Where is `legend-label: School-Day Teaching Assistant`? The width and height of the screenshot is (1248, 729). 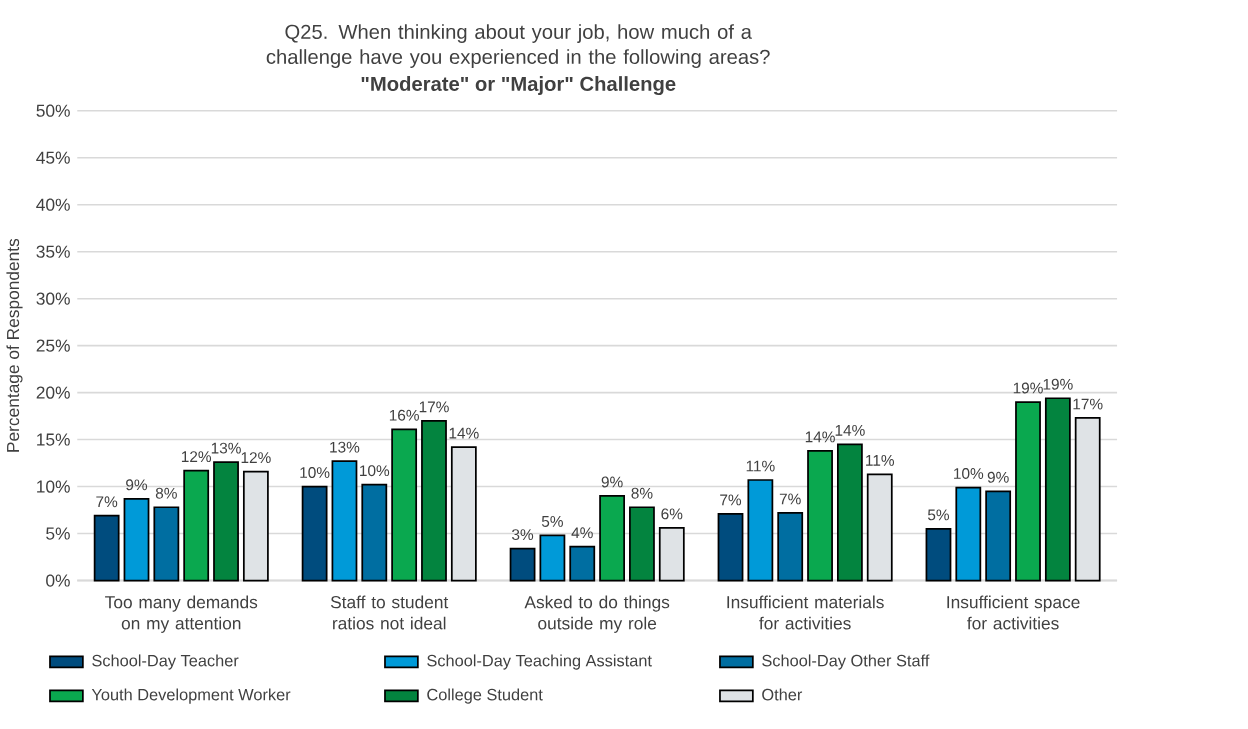
legend-label: School-Day Teaching Assistant is located at coordinates (539, 662).